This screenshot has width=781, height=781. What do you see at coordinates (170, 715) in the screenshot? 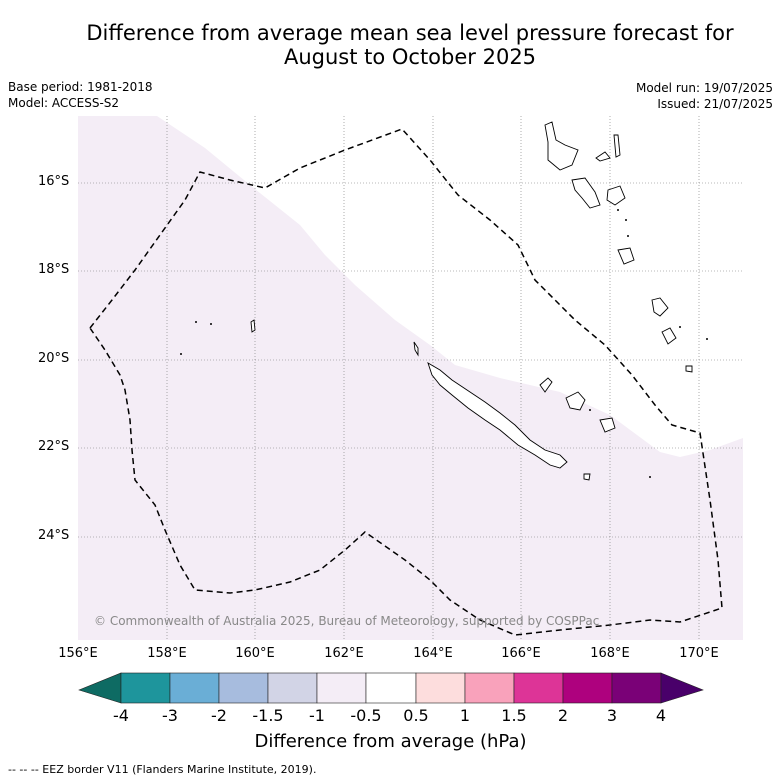
I see `colorbar-tick: -3` at bounding box center [170, 715].